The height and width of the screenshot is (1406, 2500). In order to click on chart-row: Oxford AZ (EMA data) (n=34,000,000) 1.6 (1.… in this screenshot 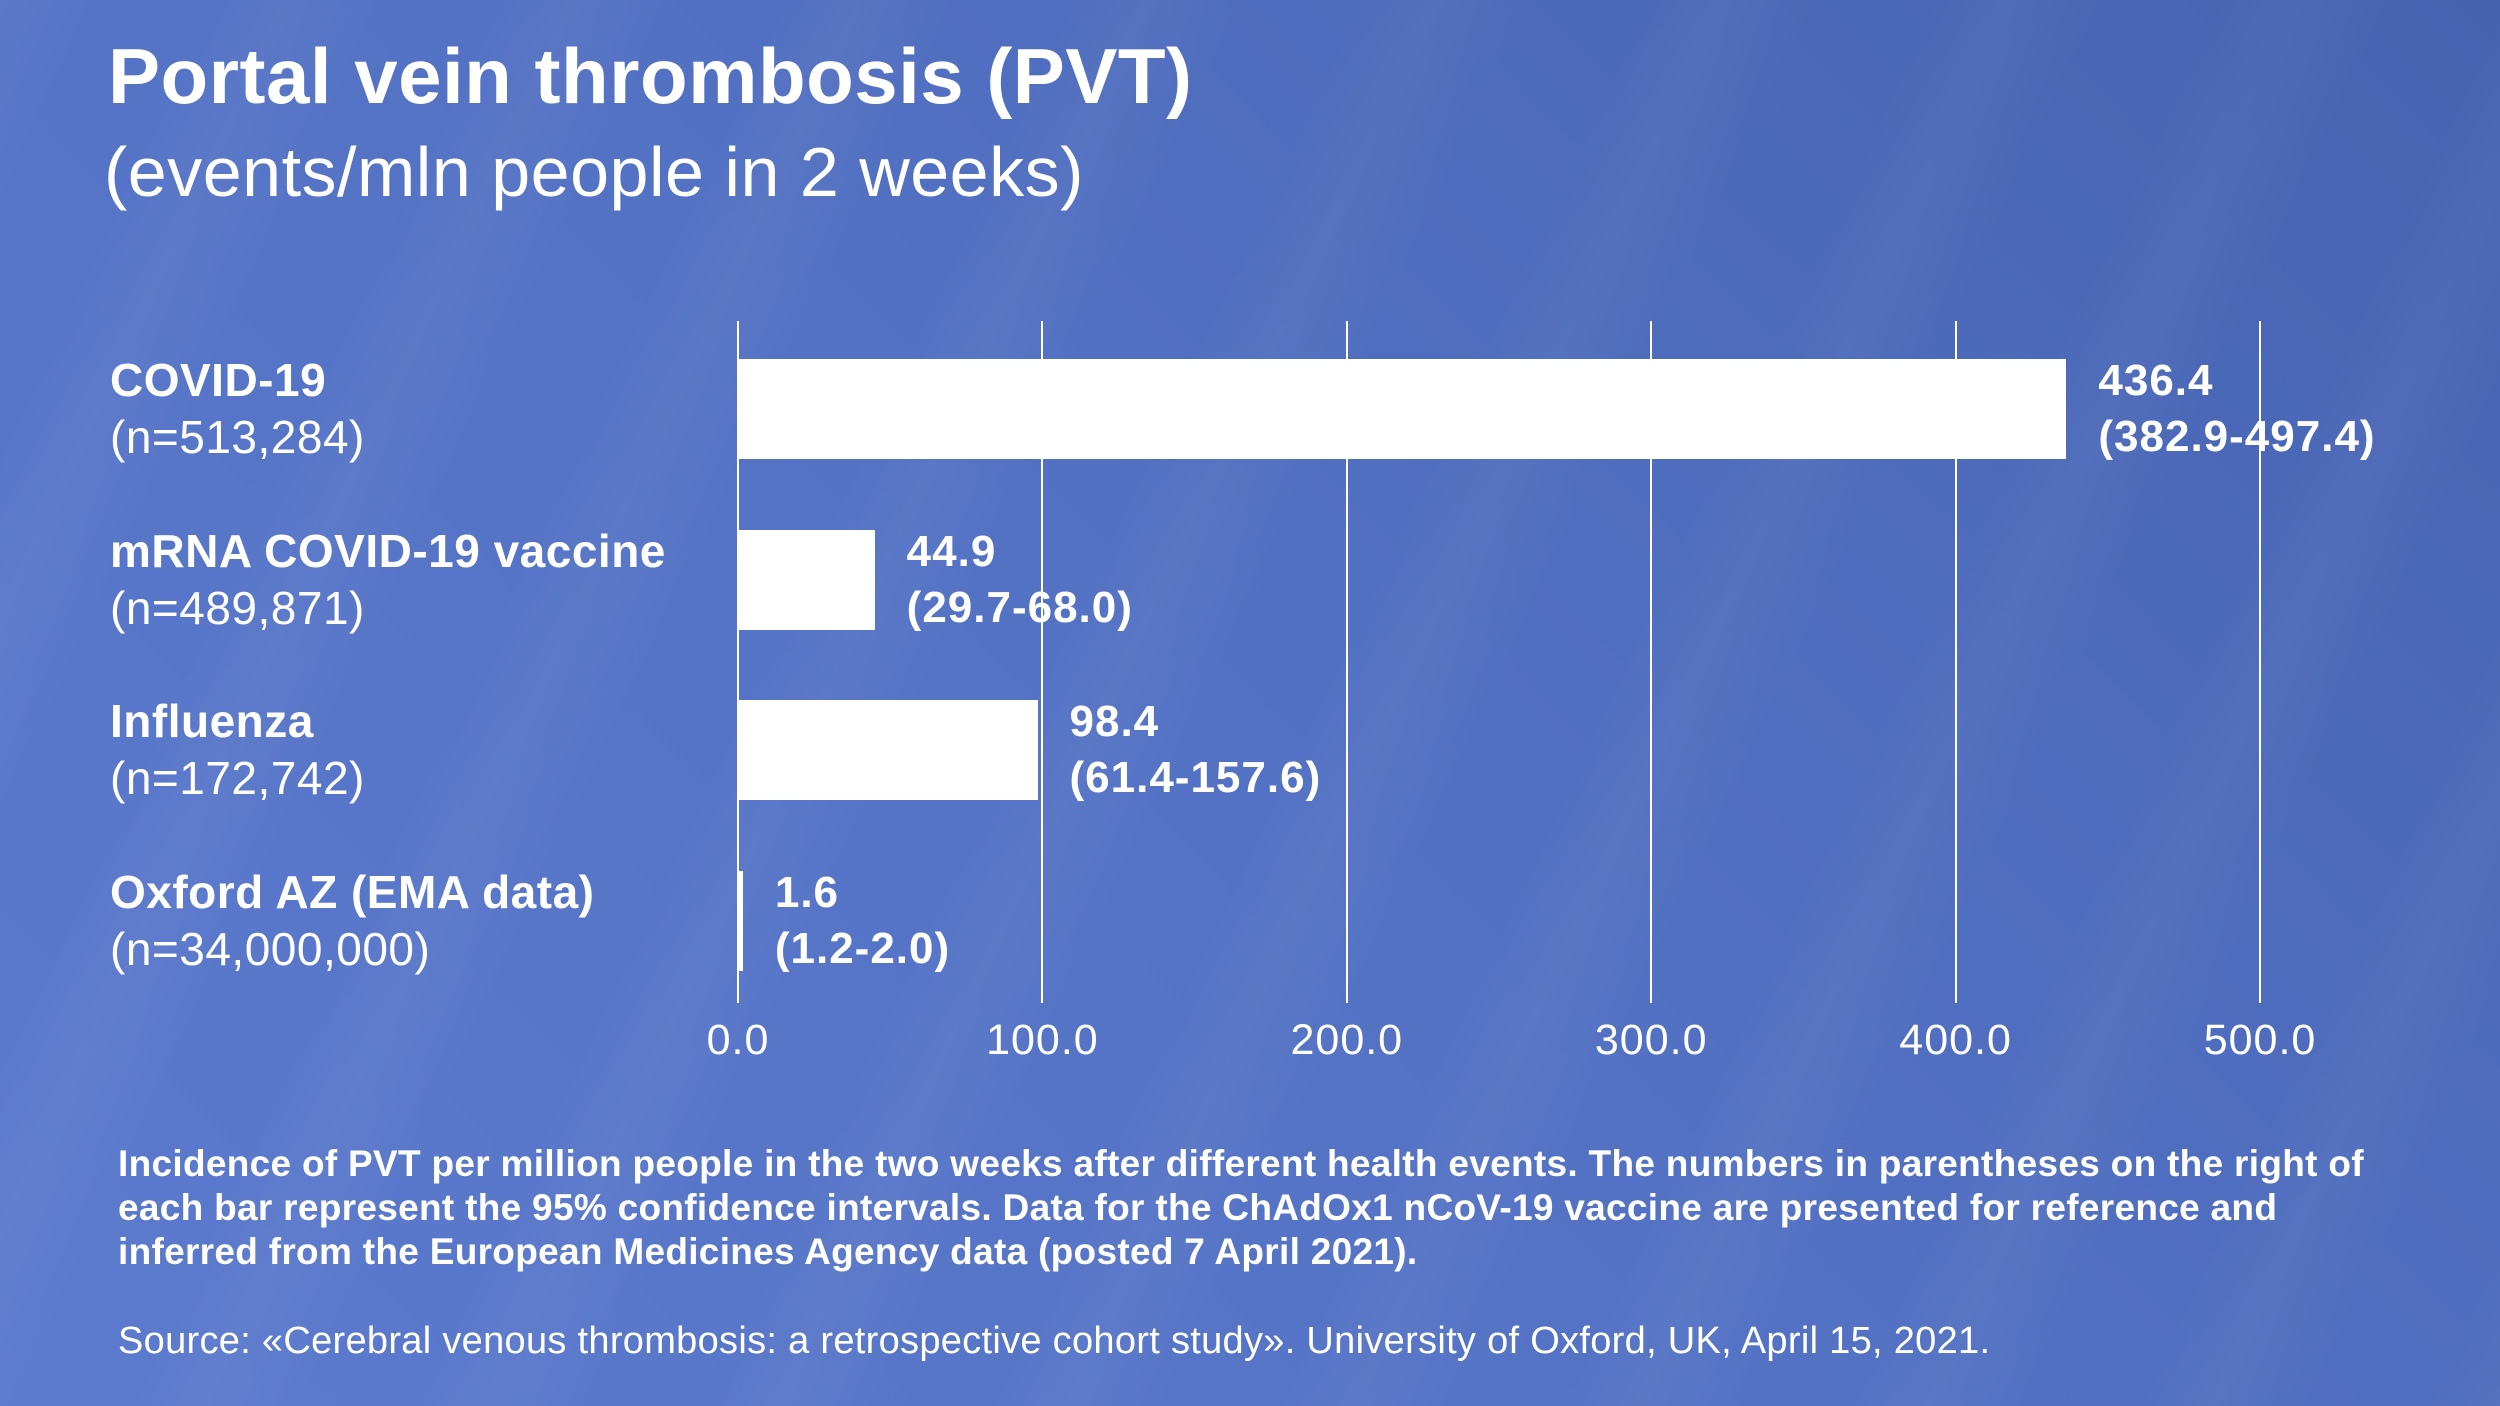, I will do `click(1250, 918)`.